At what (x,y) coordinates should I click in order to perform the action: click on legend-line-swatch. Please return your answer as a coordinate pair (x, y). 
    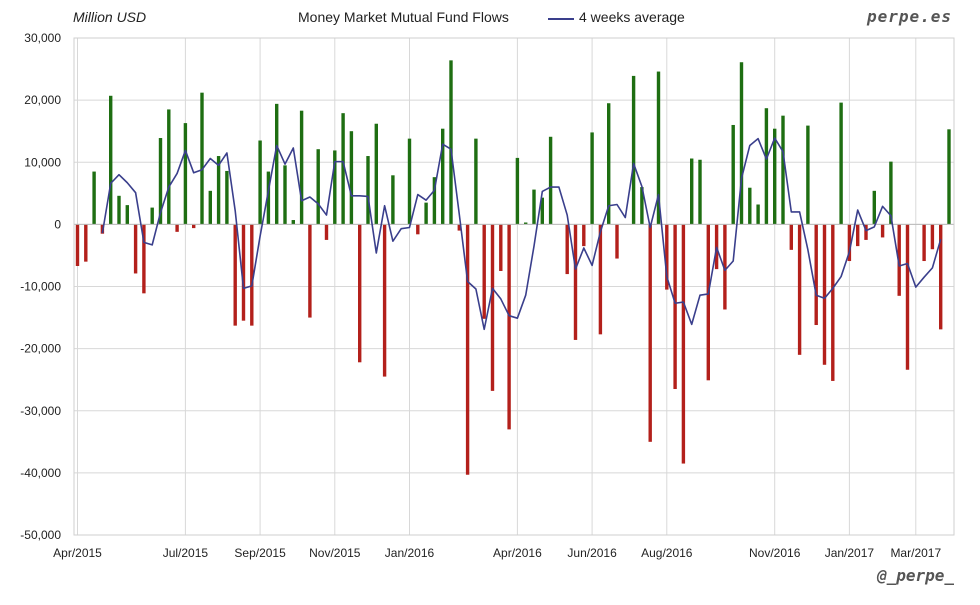
    Looking at the image, I should click on (561, 19).